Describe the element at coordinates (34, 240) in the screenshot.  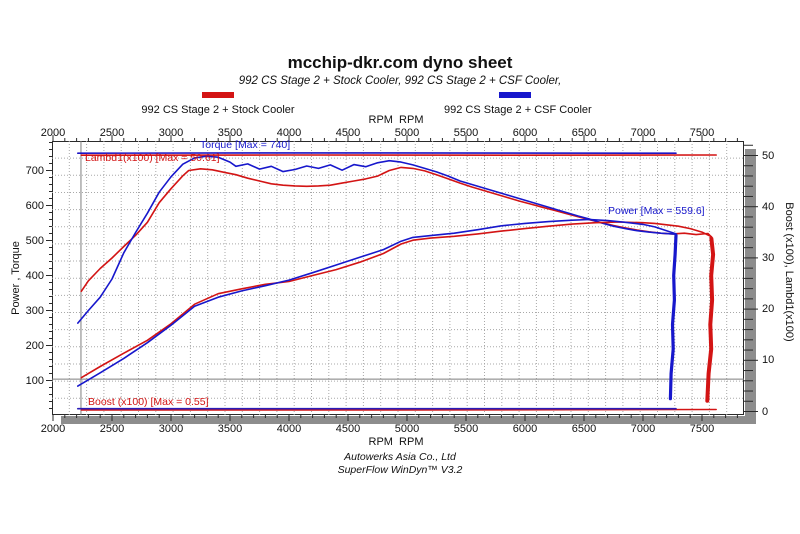
I see `y-tick-label-left-500: 500` at that location.